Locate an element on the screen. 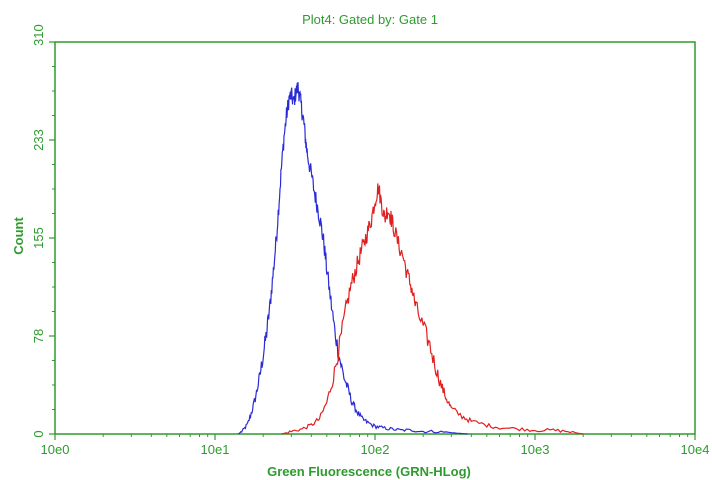 Image resolution: width=712 pixels, height=480 pixels. x-axis-label: Green Fluorescence (GRN-HLog) is located at coordinates (369, 471).